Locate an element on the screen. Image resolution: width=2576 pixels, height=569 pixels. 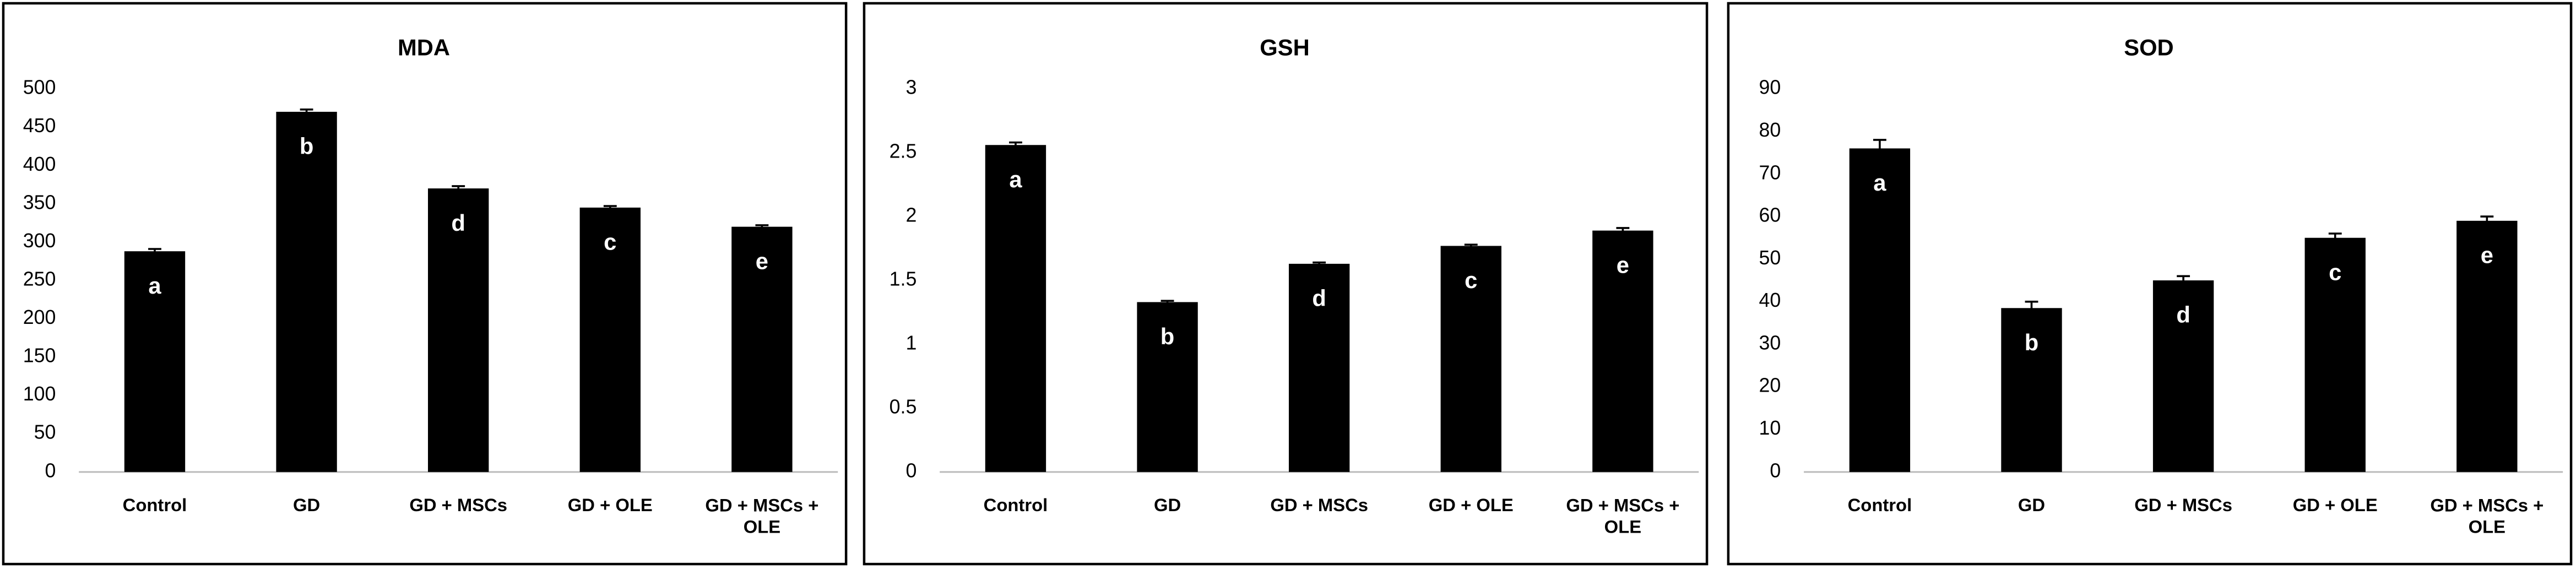
y-tick-label: 10 is located at coordinates (1770, 428).